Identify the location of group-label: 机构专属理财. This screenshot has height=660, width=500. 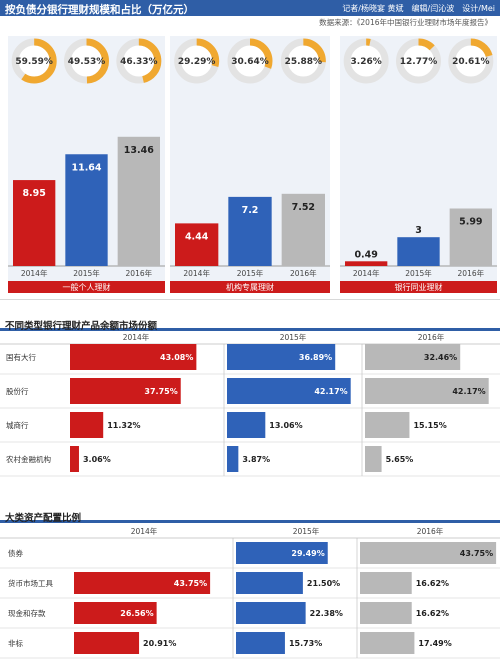
(250, 287).